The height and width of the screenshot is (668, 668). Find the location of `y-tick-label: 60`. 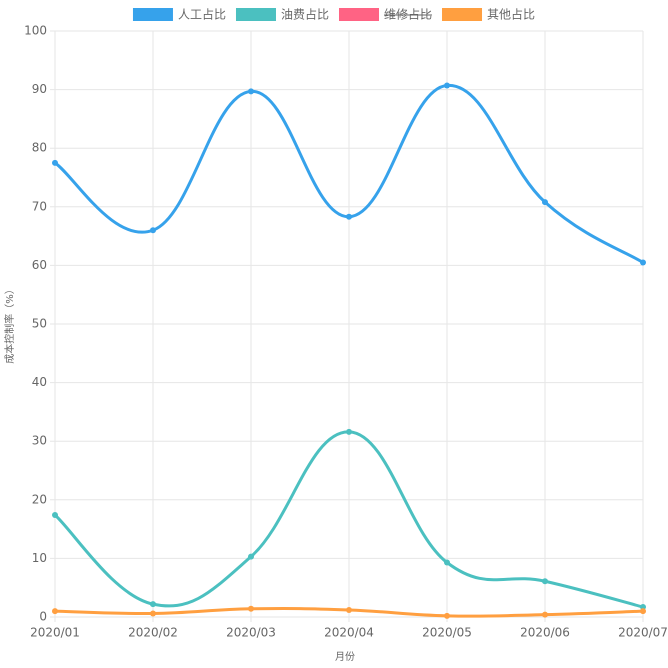

y-tick-label: 60 is located at coordinates (39, 265).